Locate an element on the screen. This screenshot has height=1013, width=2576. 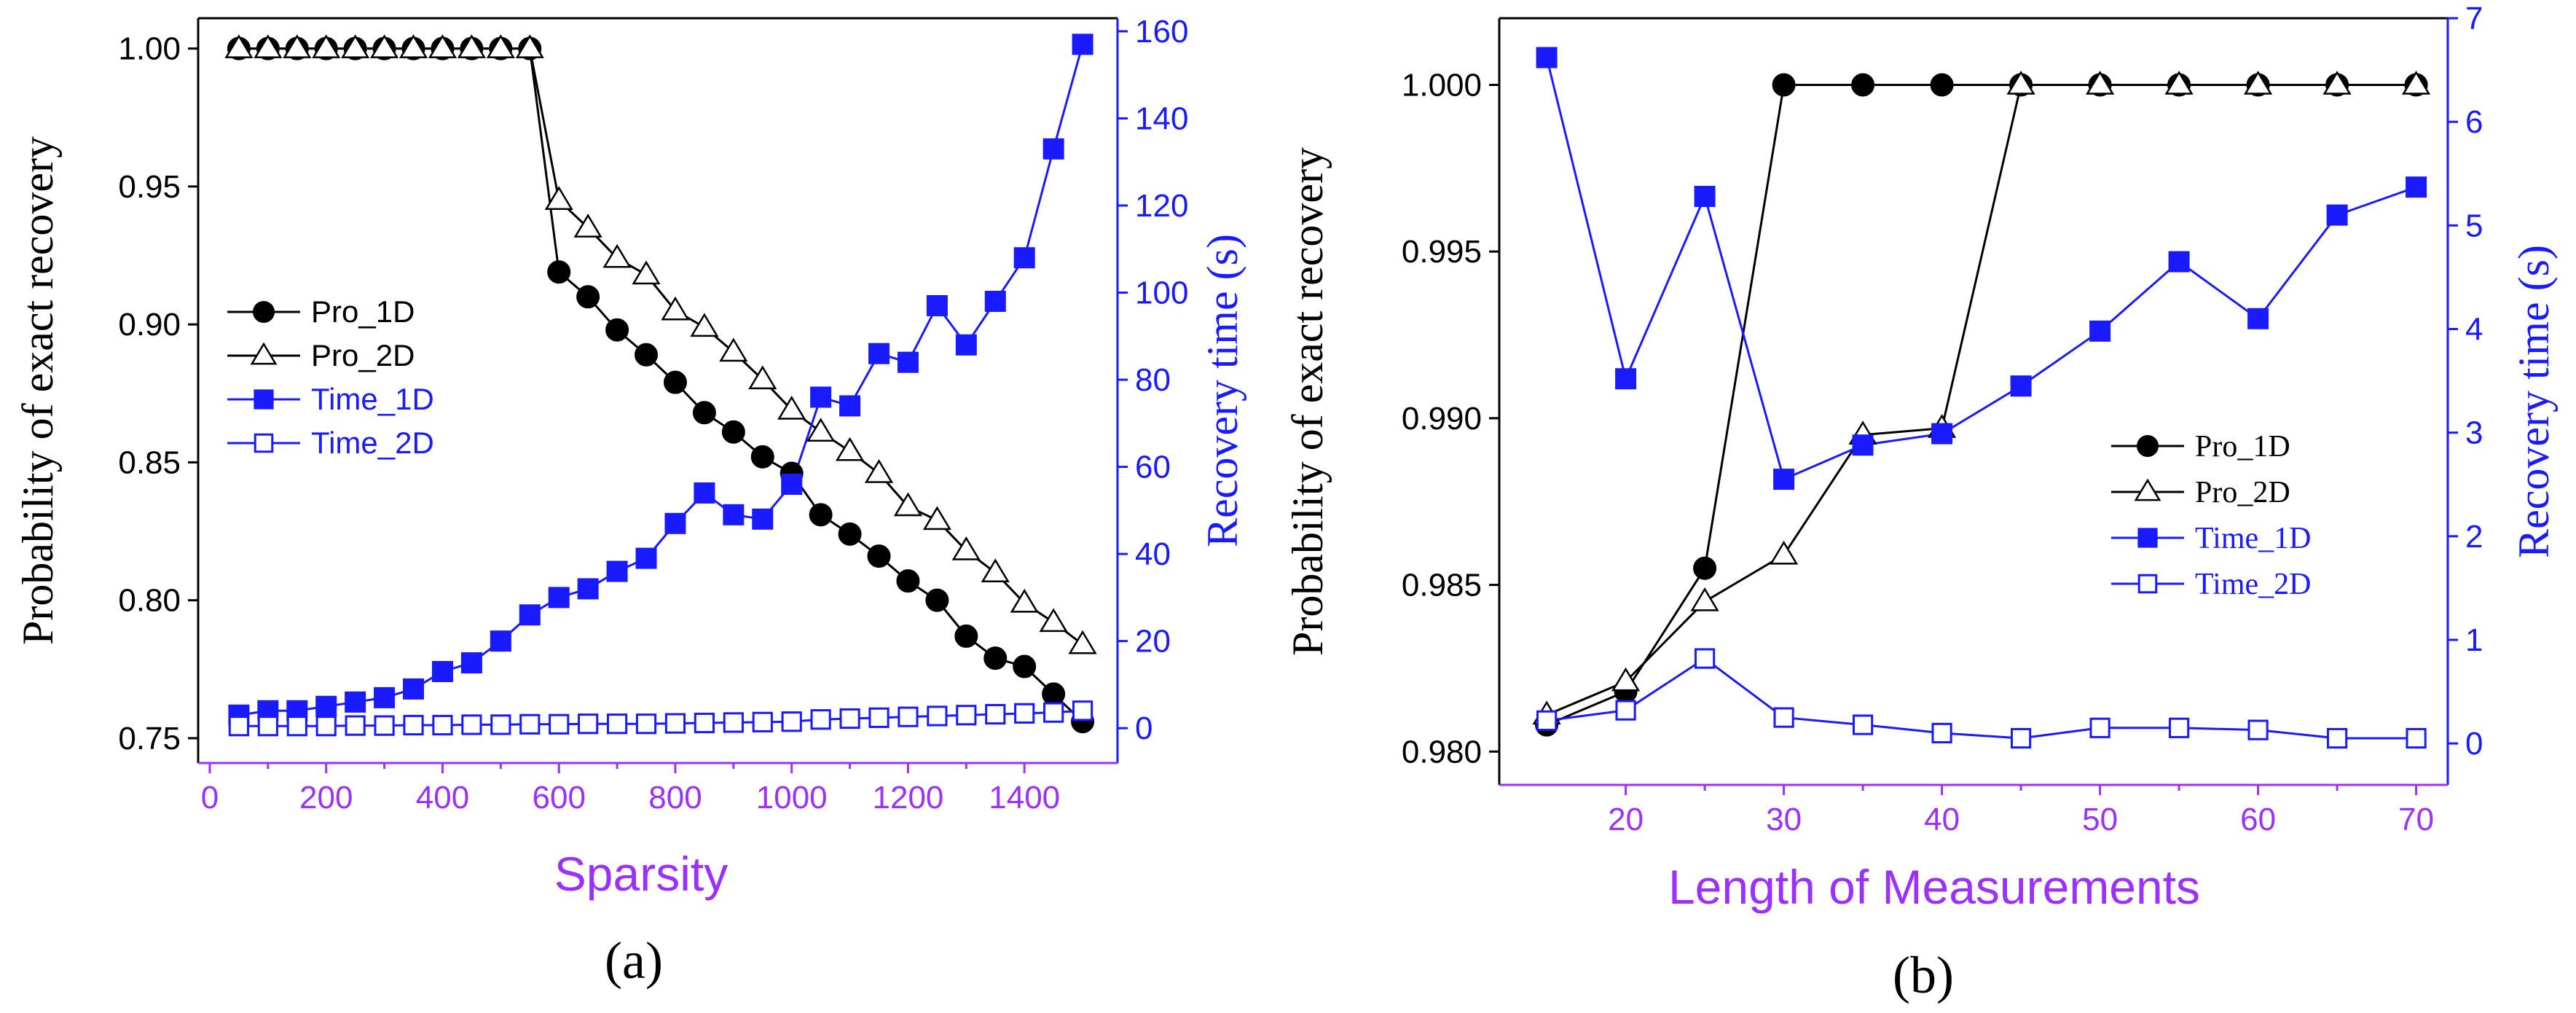
x-tick-label: 1200 is located at coordinates (908, 798).